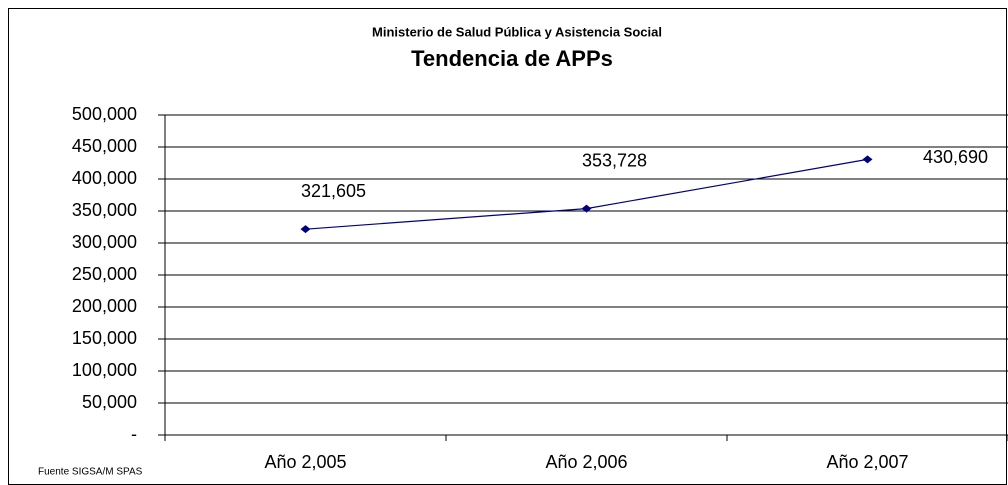  Describe the element at coordinates (614, 160) in the screenshot. I see `data-label: 353,728` at that location.